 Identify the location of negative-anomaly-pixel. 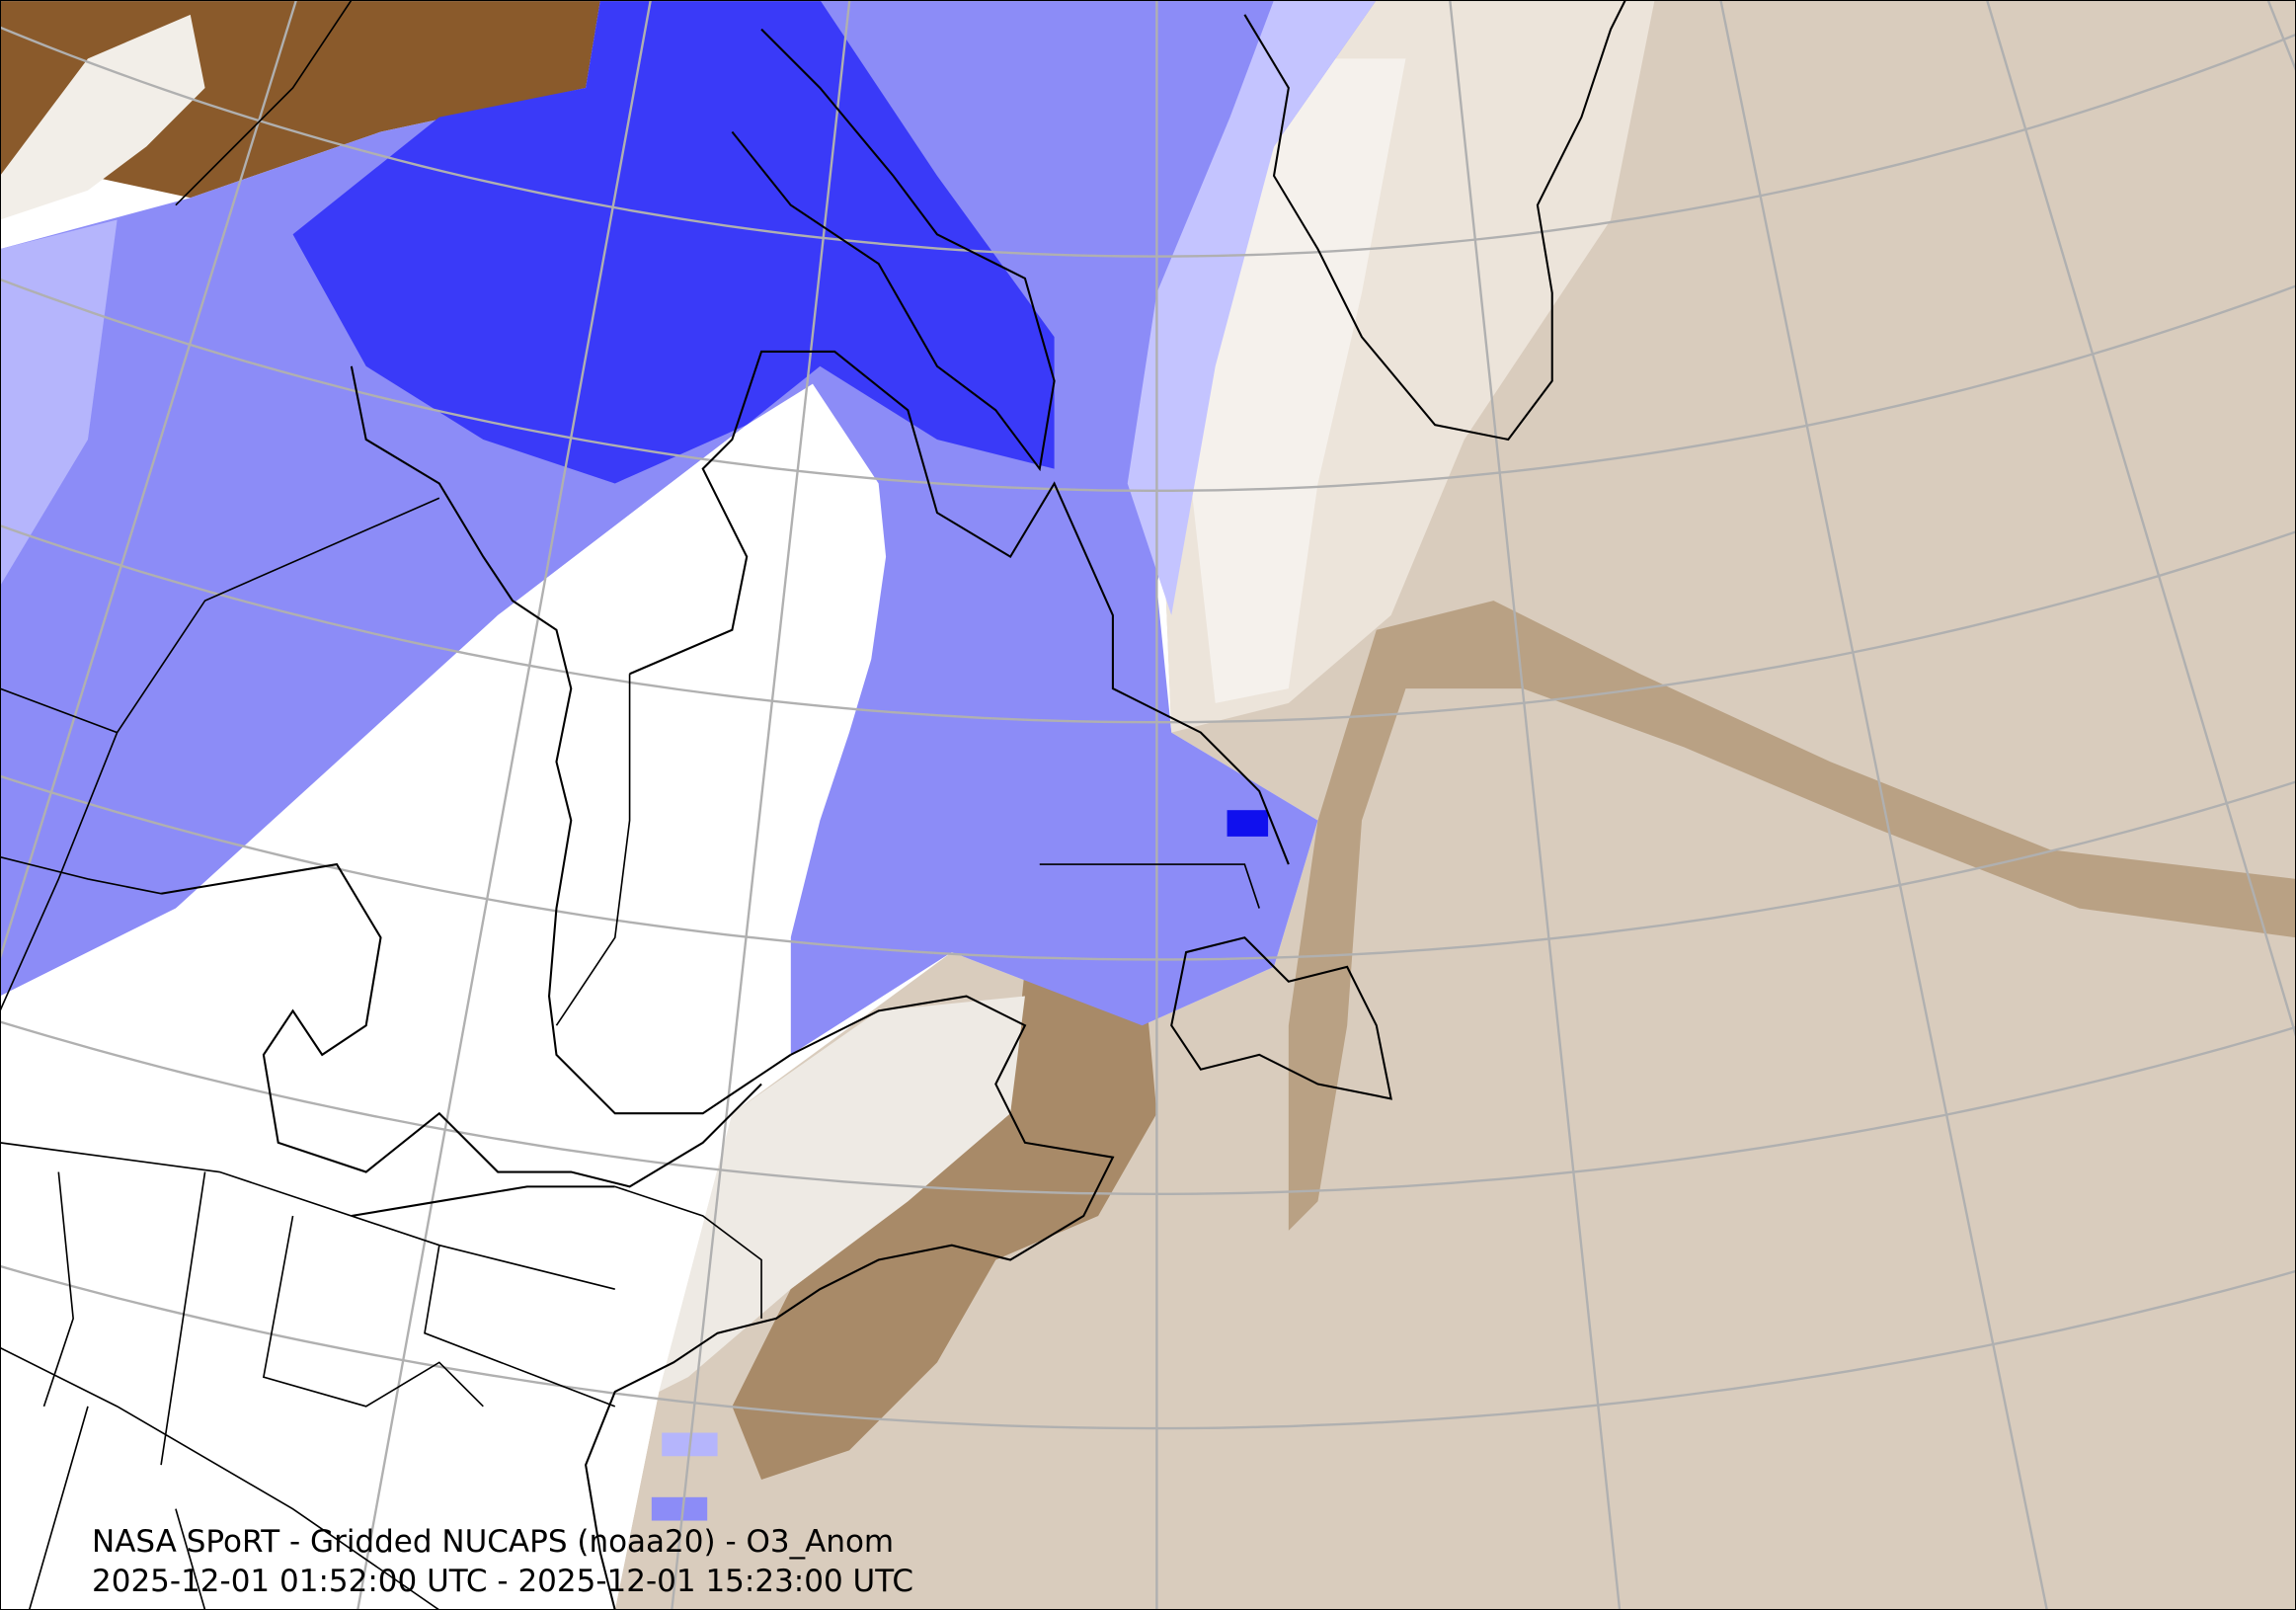
(1248, 823).